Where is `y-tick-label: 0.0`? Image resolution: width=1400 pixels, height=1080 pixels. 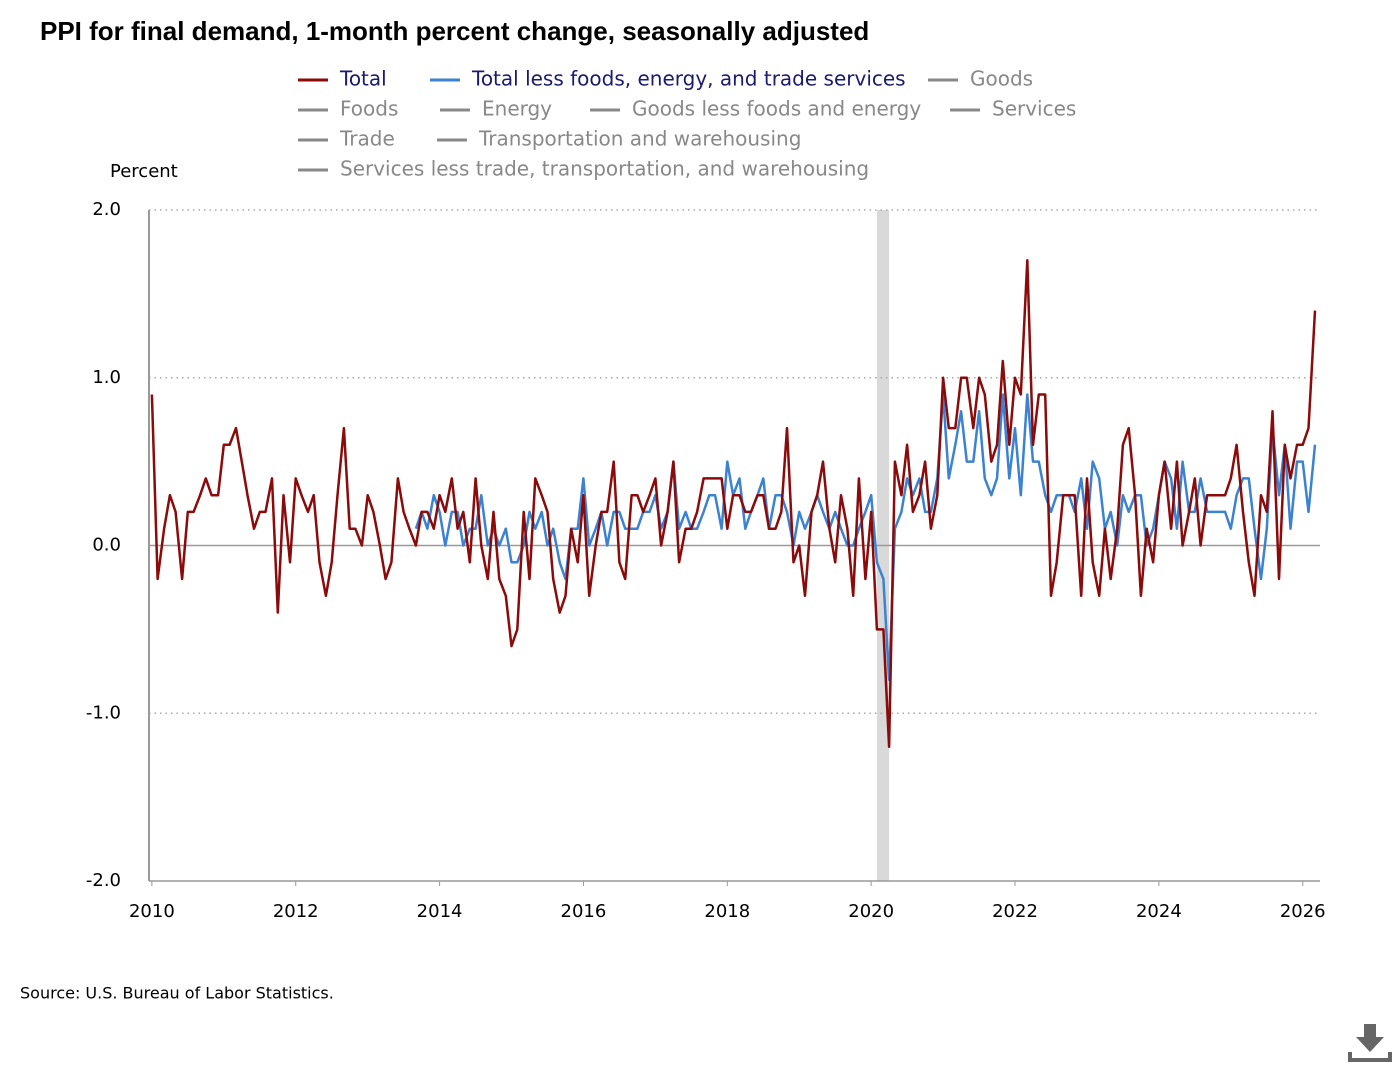
y-tick-label: 0.0 is located at coordinates (106, 545).